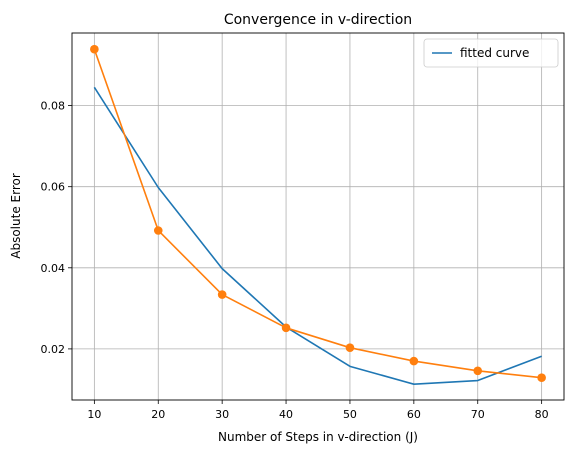  I want to click on x-tick-label: 10, so click(94, 414).